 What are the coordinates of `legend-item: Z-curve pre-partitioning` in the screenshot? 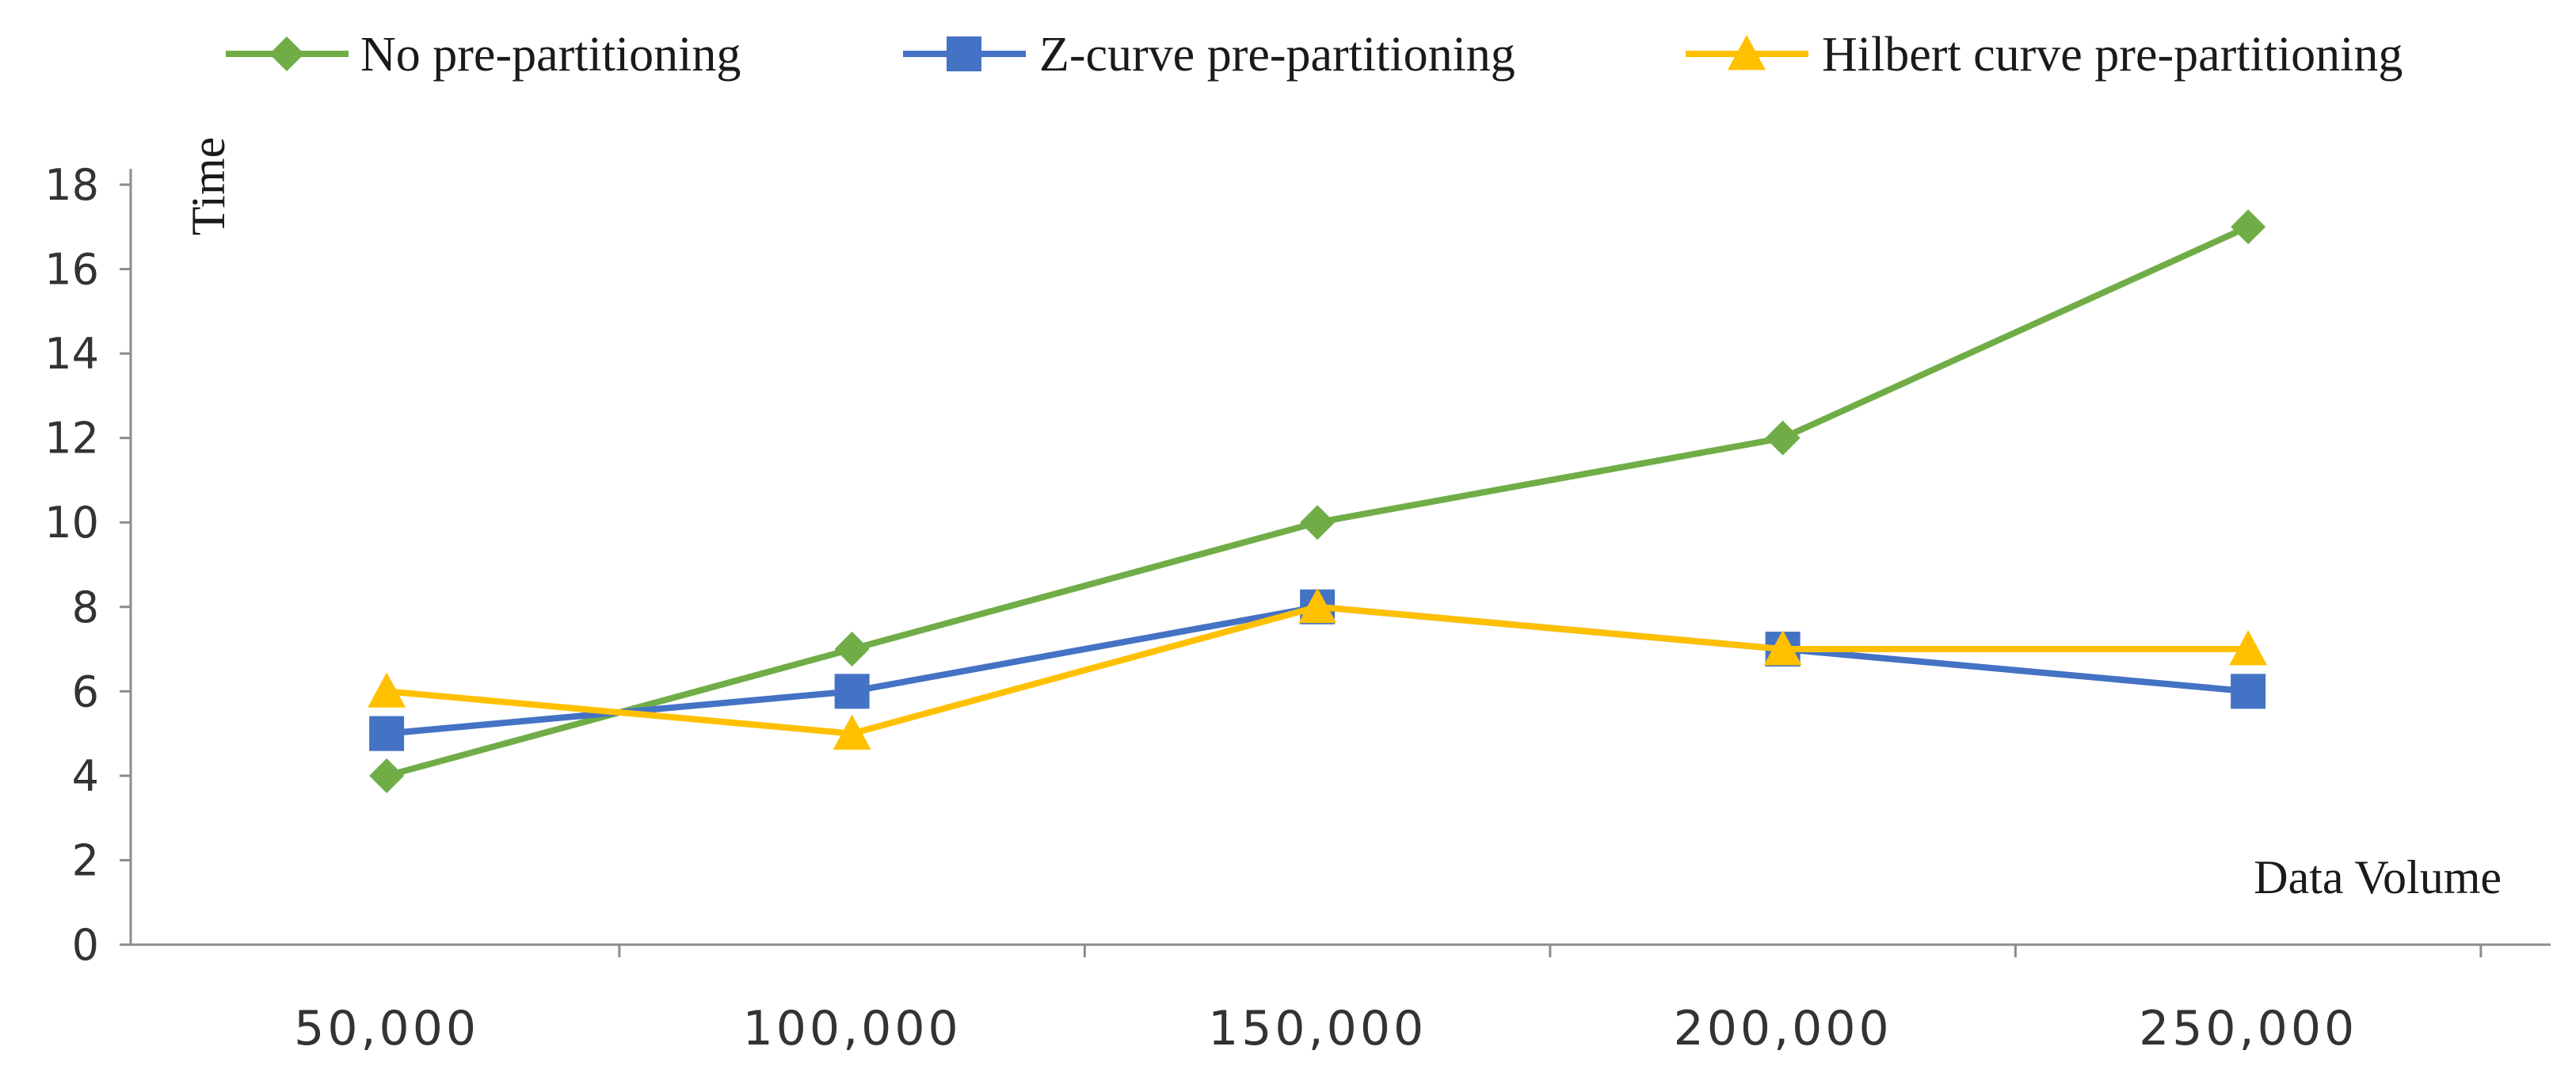 It's located at (1209, 55).